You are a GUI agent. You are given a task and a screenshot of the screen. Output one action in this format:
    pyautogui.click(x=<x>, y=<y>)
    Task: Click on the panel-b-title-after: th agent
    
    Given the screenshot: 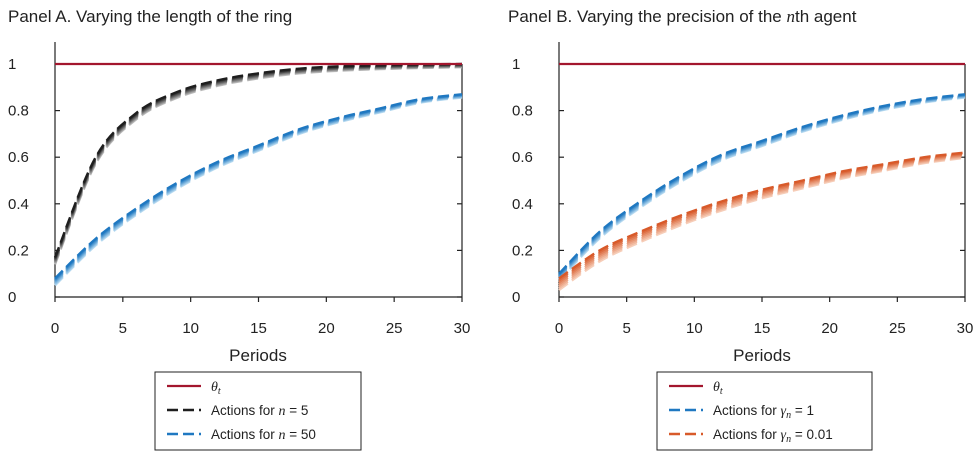 What is the action you would take?
    pyautogui.click(x=826, y=16)
    